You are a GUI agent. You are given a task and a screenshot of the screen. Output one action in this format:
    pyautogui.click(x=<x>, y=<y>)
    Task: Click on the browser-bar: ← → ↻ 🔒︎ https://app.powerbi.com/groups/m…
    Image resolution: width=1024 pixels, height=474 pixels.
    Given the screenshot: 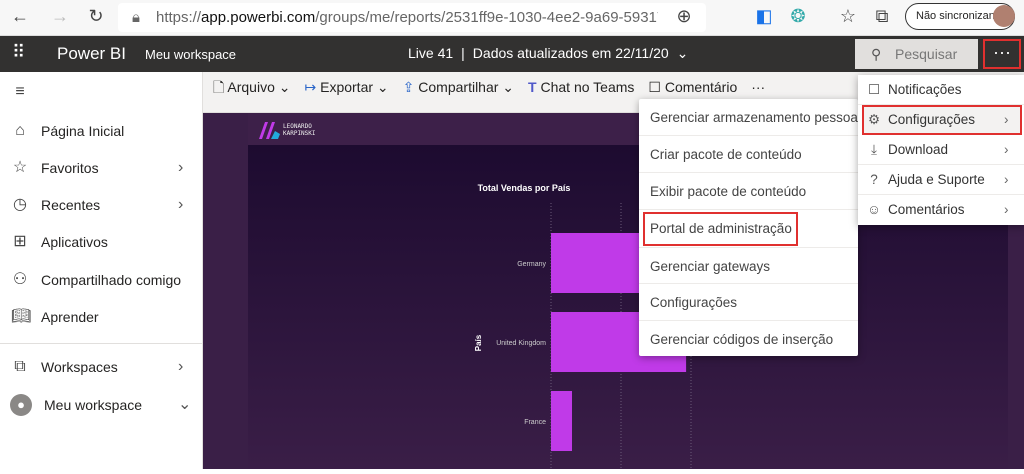 What is the action you would take?
    pyautogui.click(x=512, y=18)
    